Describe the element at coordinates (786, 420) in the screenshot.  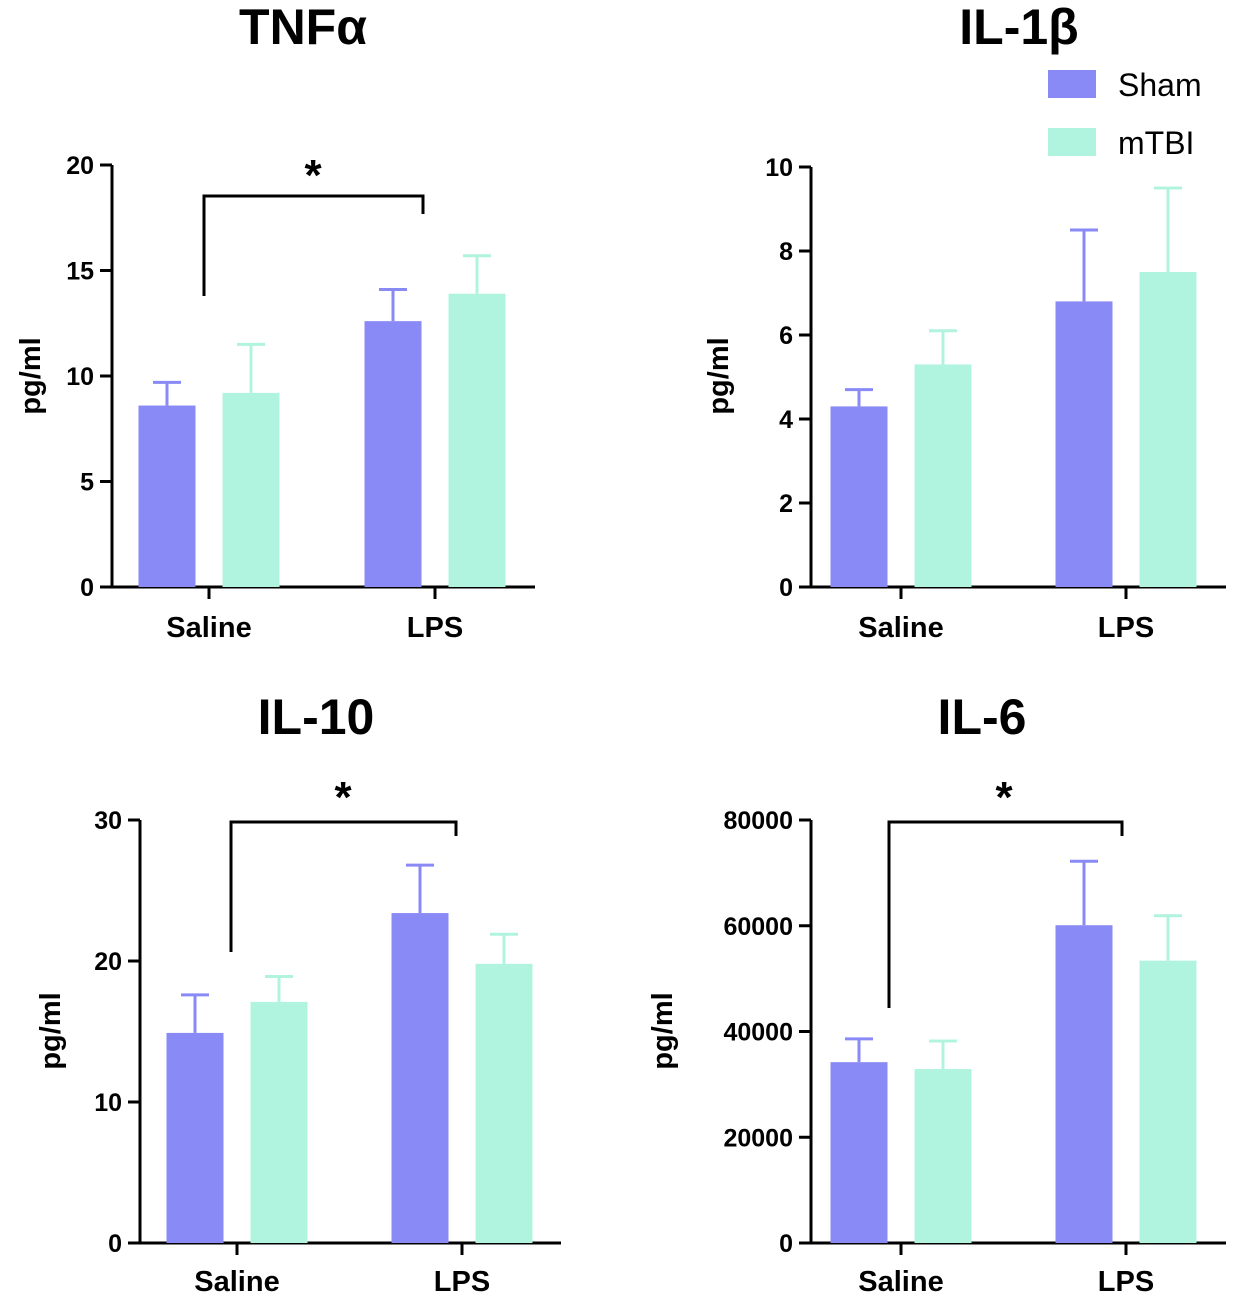
I see `y-tick-label: 4` at that location.